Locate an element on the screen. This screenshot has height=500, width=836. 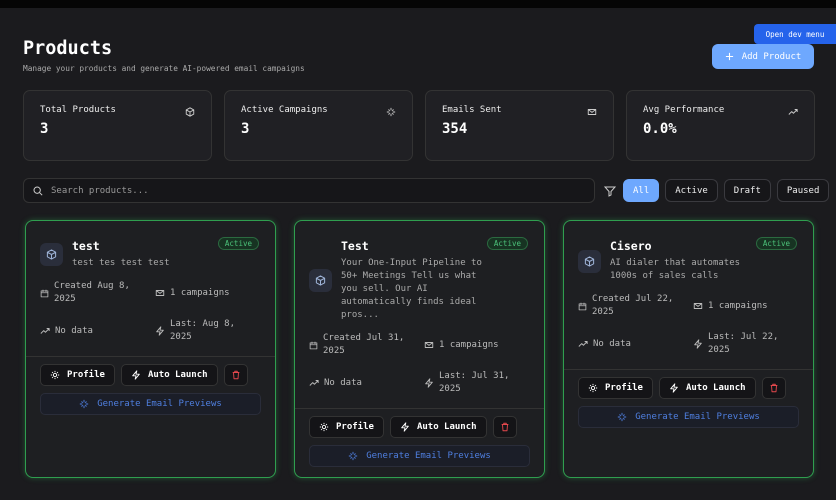
filter-button: Active is located at coordinates (691, 190).